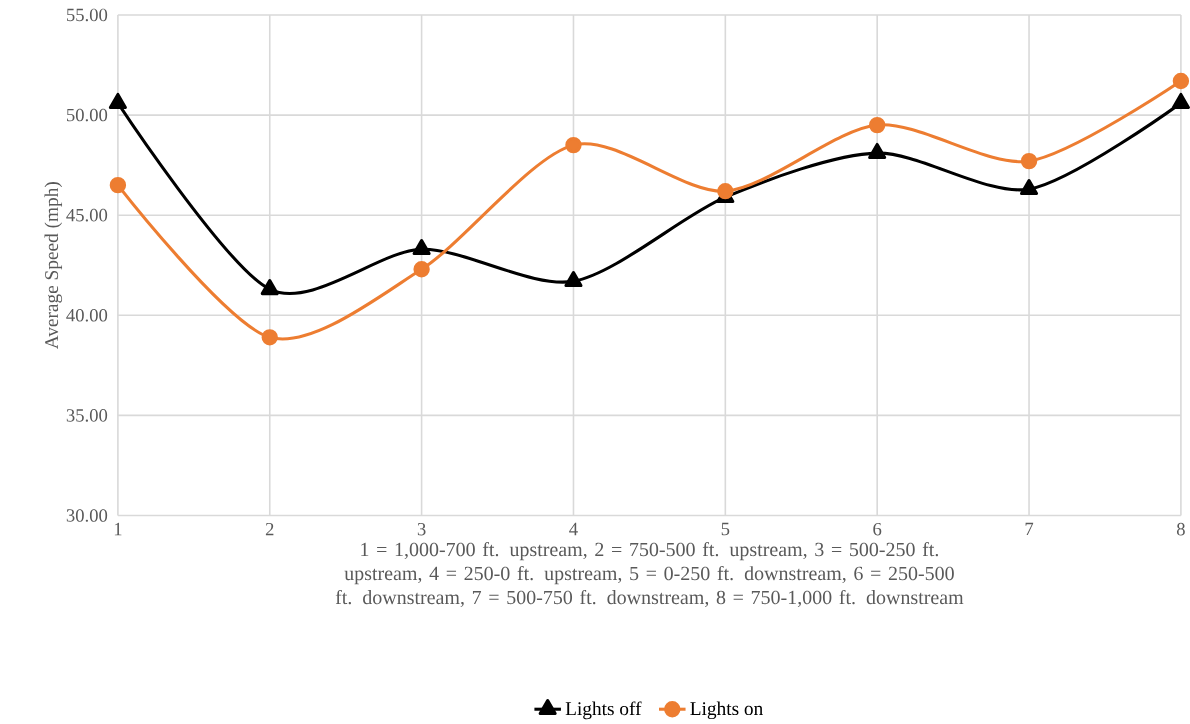 The image size is (1190, 724). I want to click on x-tick-label: 2, so click(269, 529).